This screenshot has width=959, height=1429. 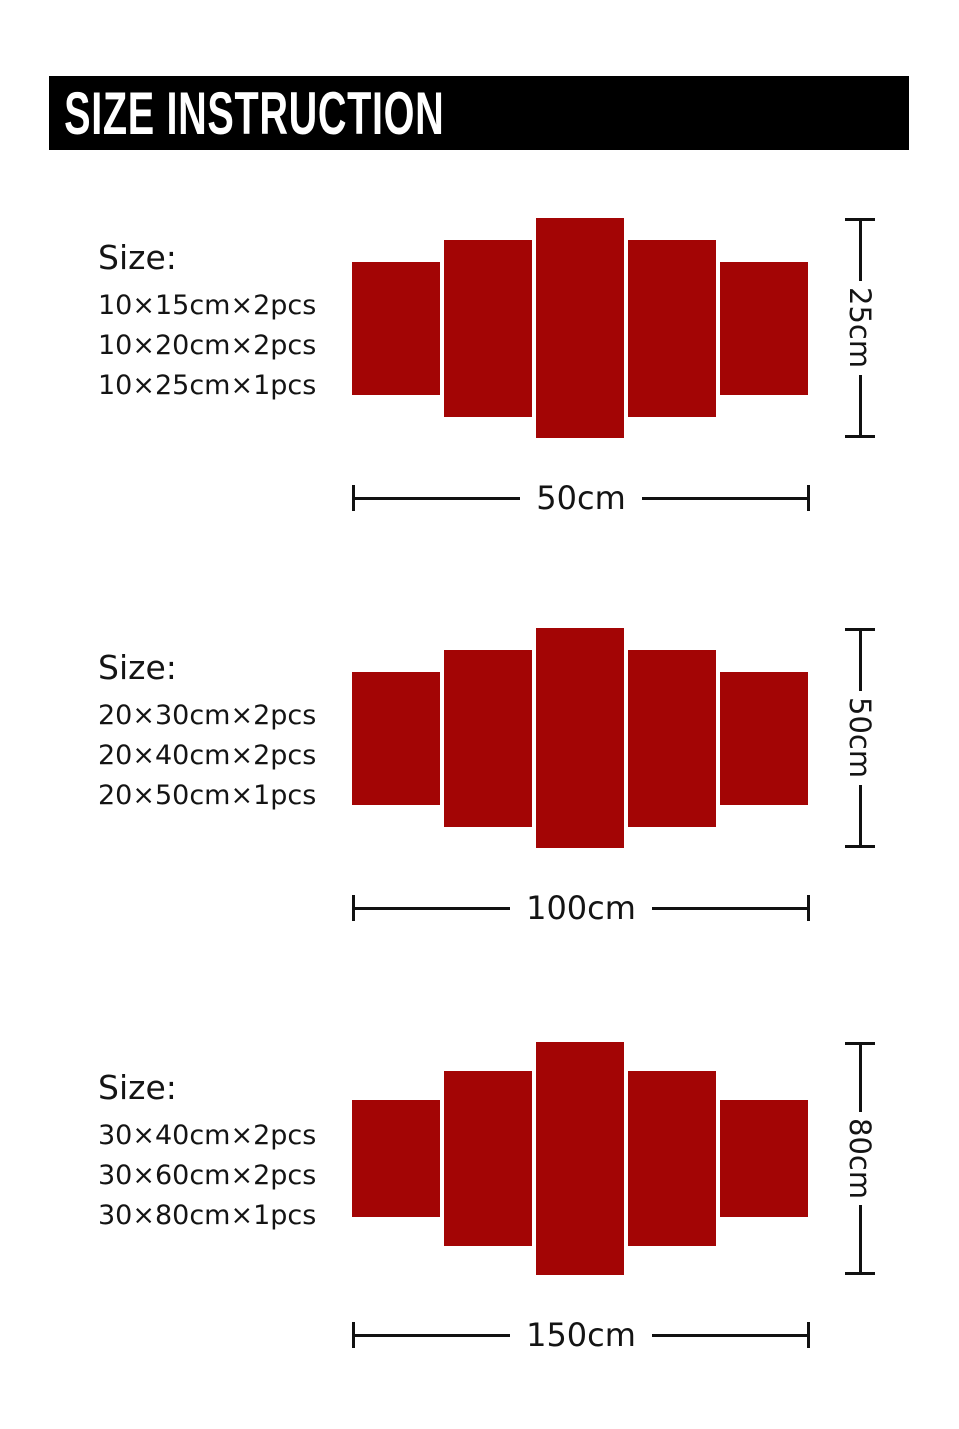 What do you see at coordinates (207, 1215) in the screenshot?
I see `piece-size-line: 30×80cm×1pcs` at bounding box center [207, 1215].